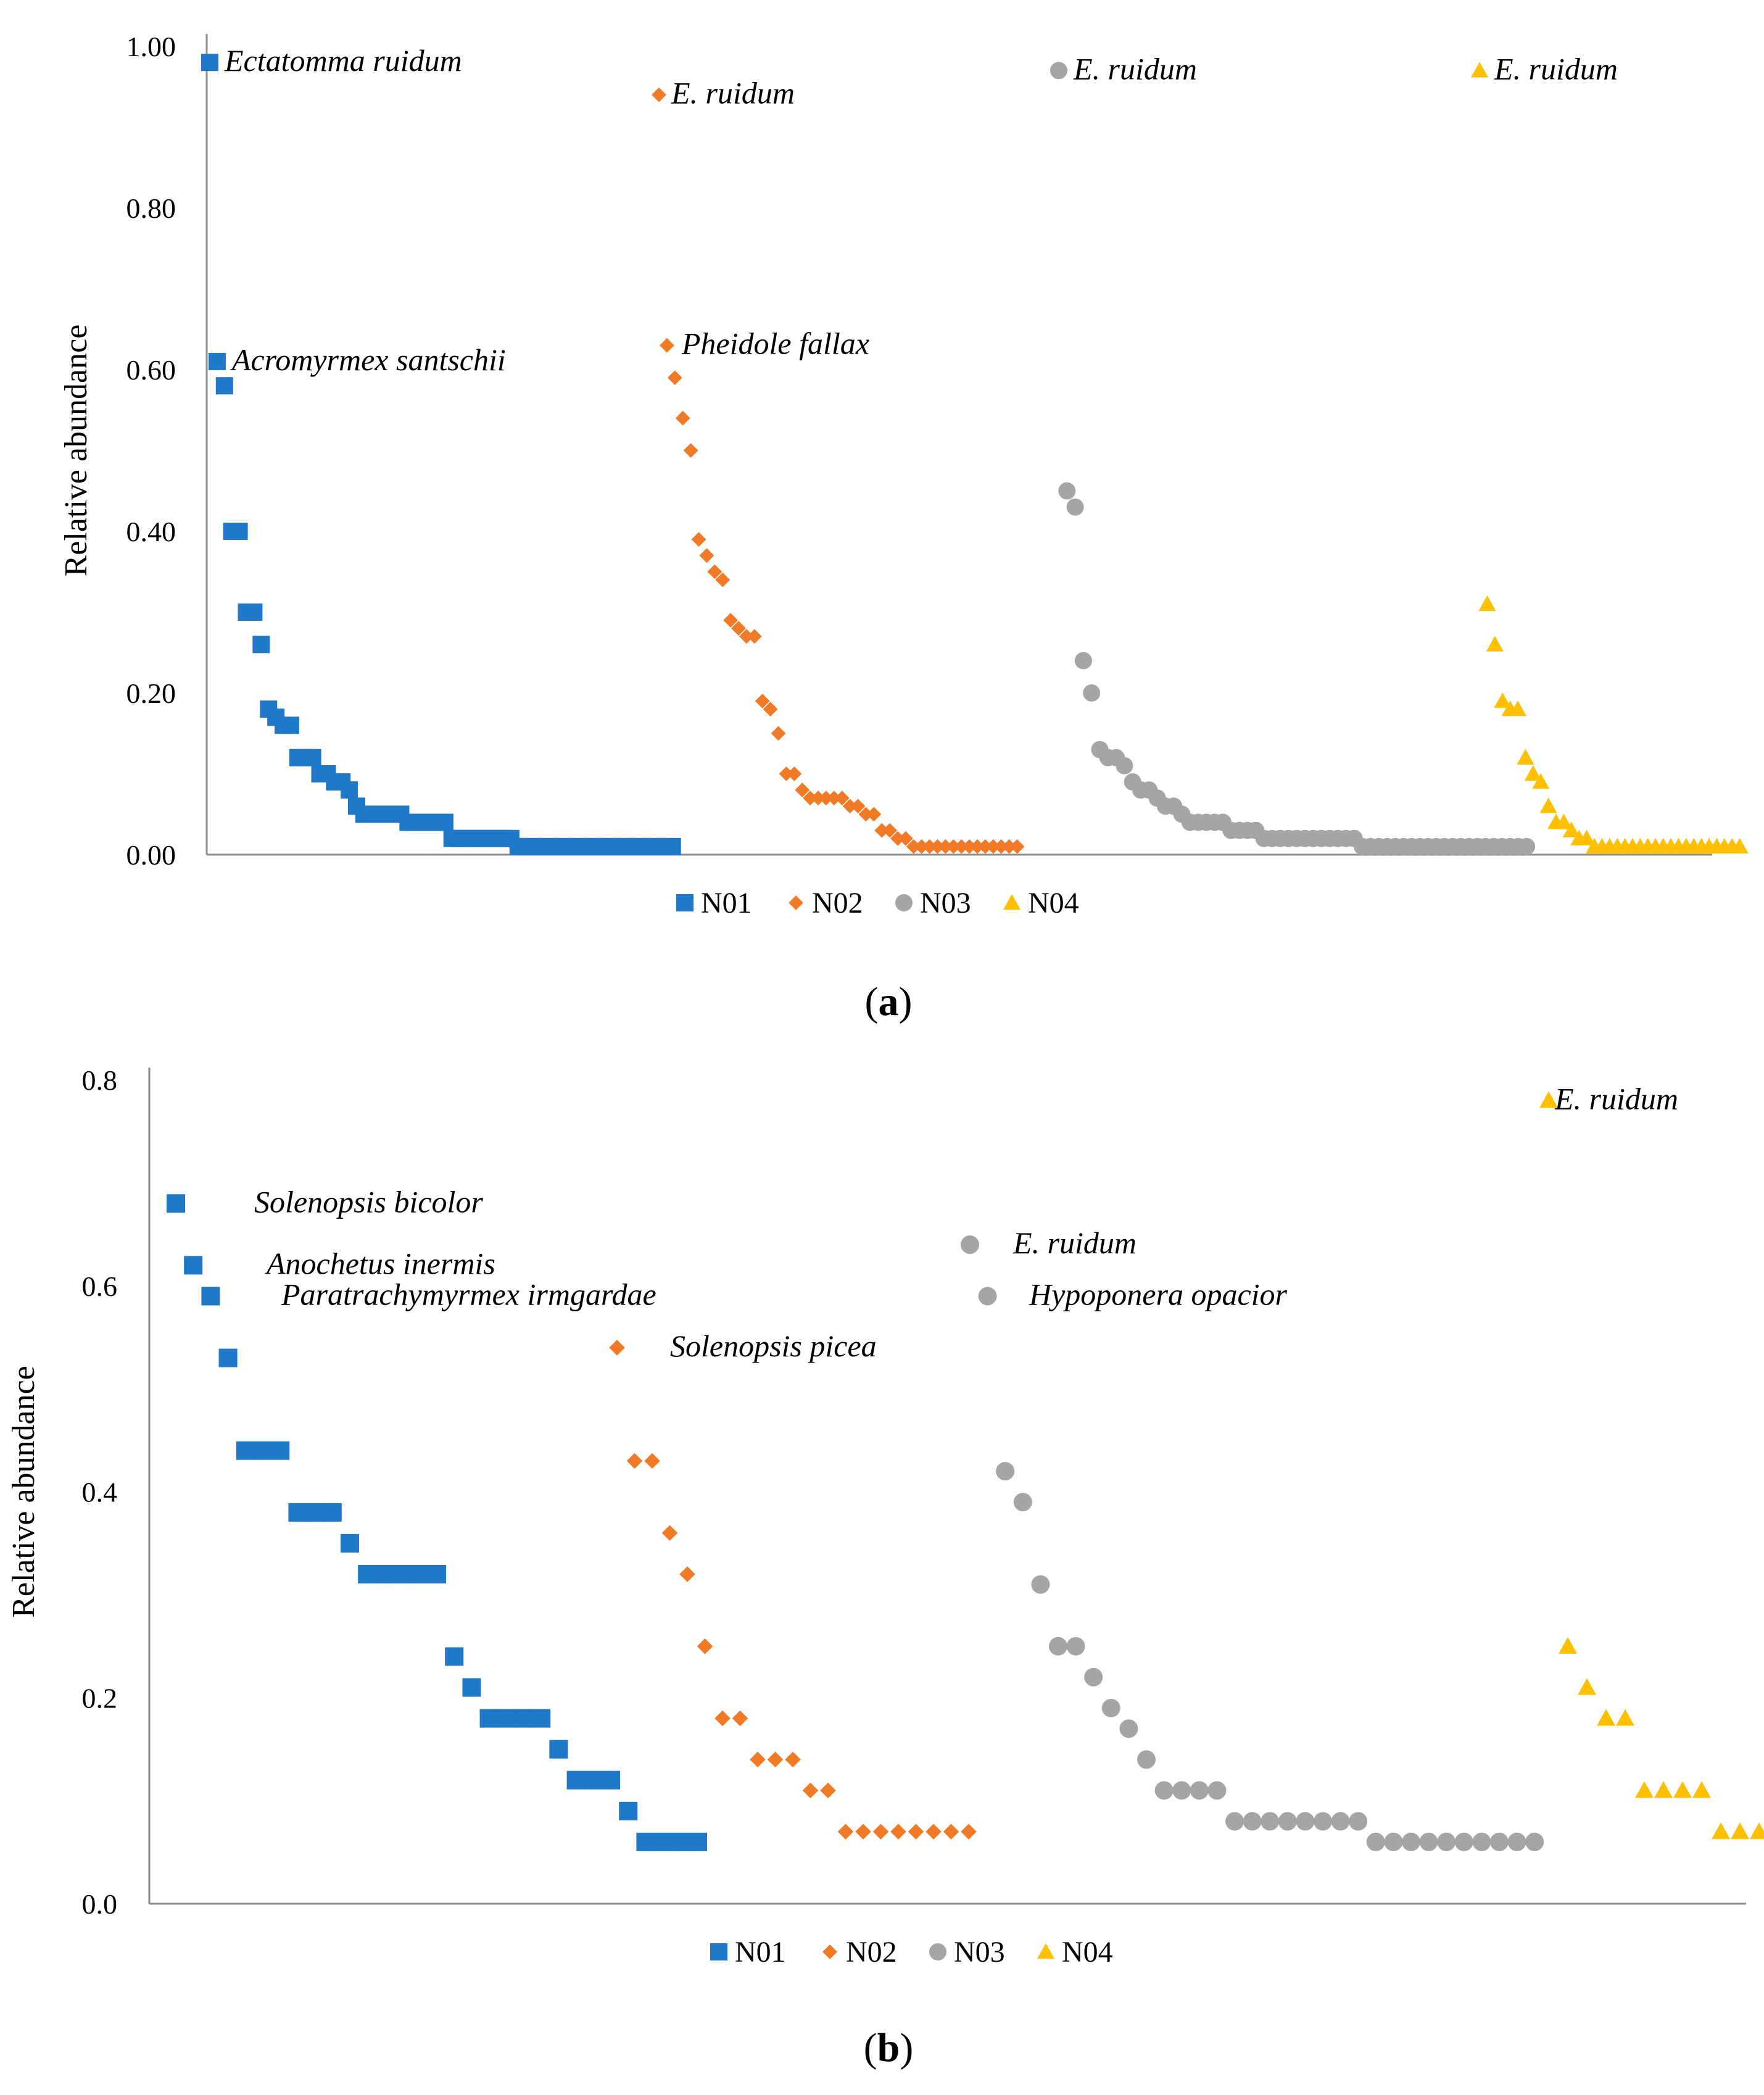 The width and height of the screenshot is (1764, 2095). I want to click on y-tick-label: 0.8, so click(100, 1080).